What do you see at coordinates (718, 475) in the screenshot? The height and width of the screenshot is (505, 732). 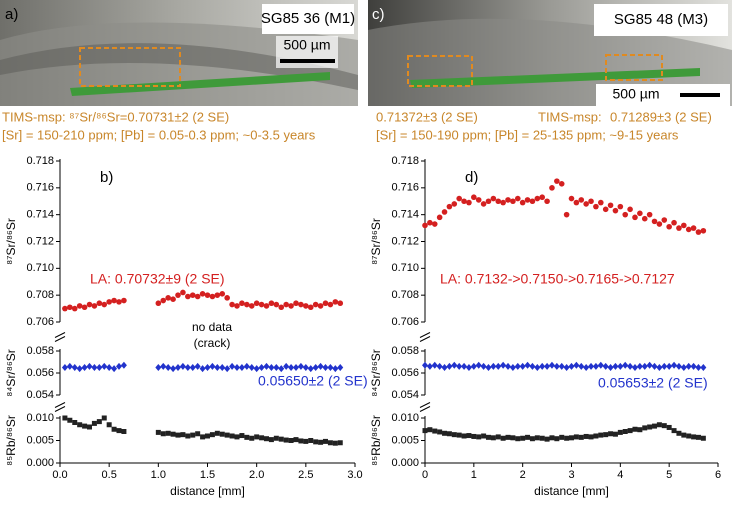 I see `x-tick-label: 6` at bounding box center [718, 475].